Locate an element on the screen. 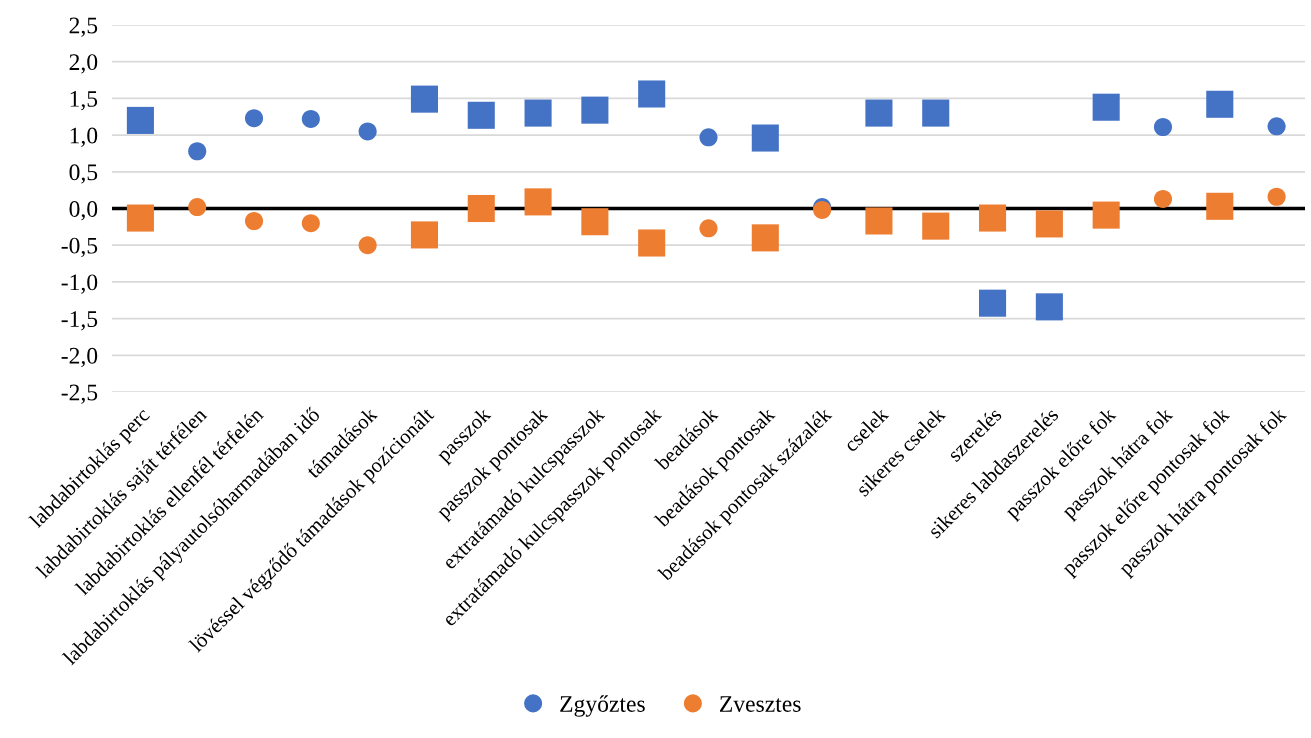  y-tick-label: 2,5 is located at coordinates (83, 27).